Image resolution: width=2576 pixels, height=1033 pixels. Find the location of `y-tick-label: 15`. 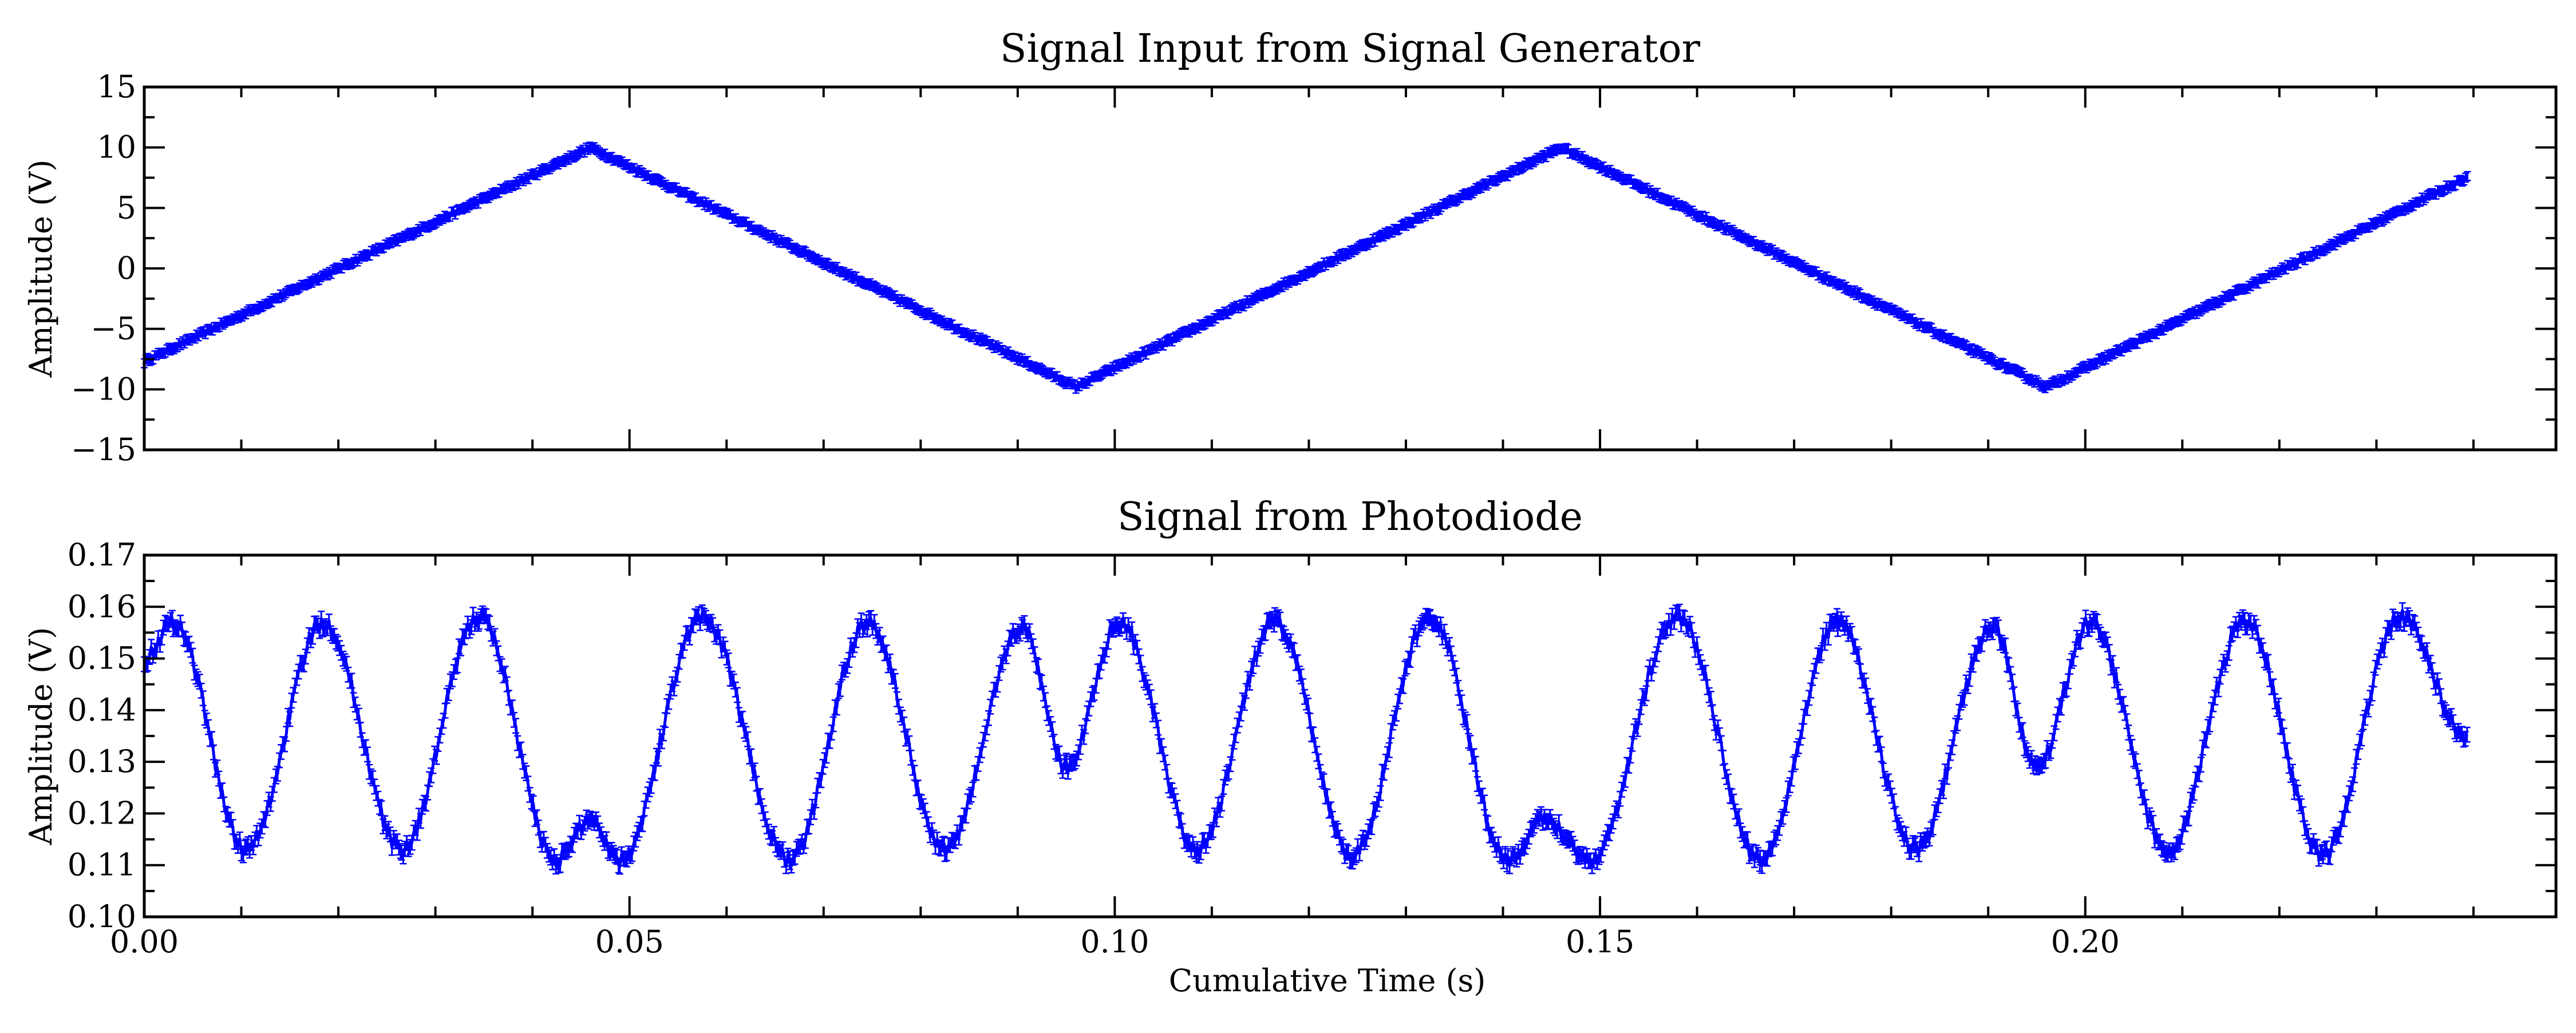

y-tick-label: 15 is located at coordinates (116, 87).